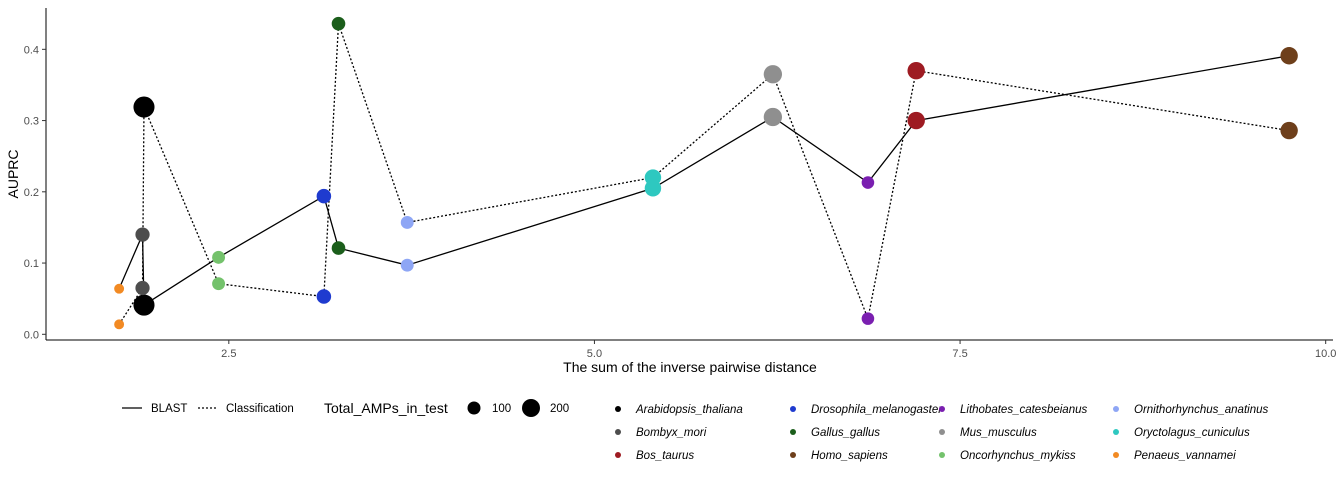  Describe the element at coordinates (868, 182) in the screenshot. I see `point-blast-lithobates-catesbeianus` at that location.